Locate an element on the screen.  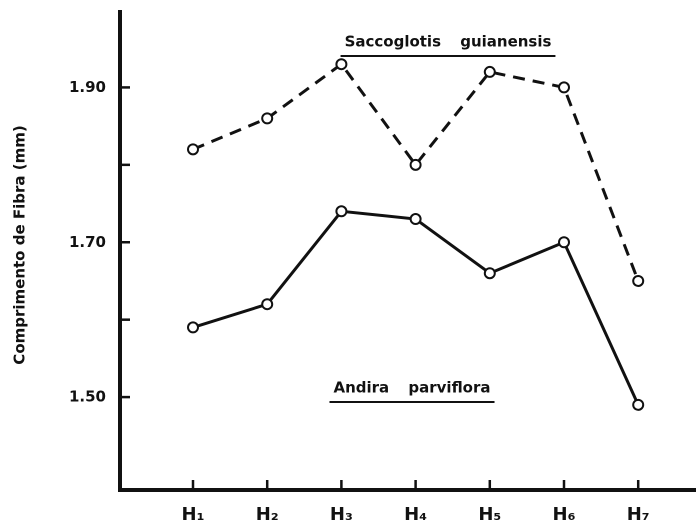
y-axis-label: Comprimento de Fibra (mm) is located at coordinates (20, 244).